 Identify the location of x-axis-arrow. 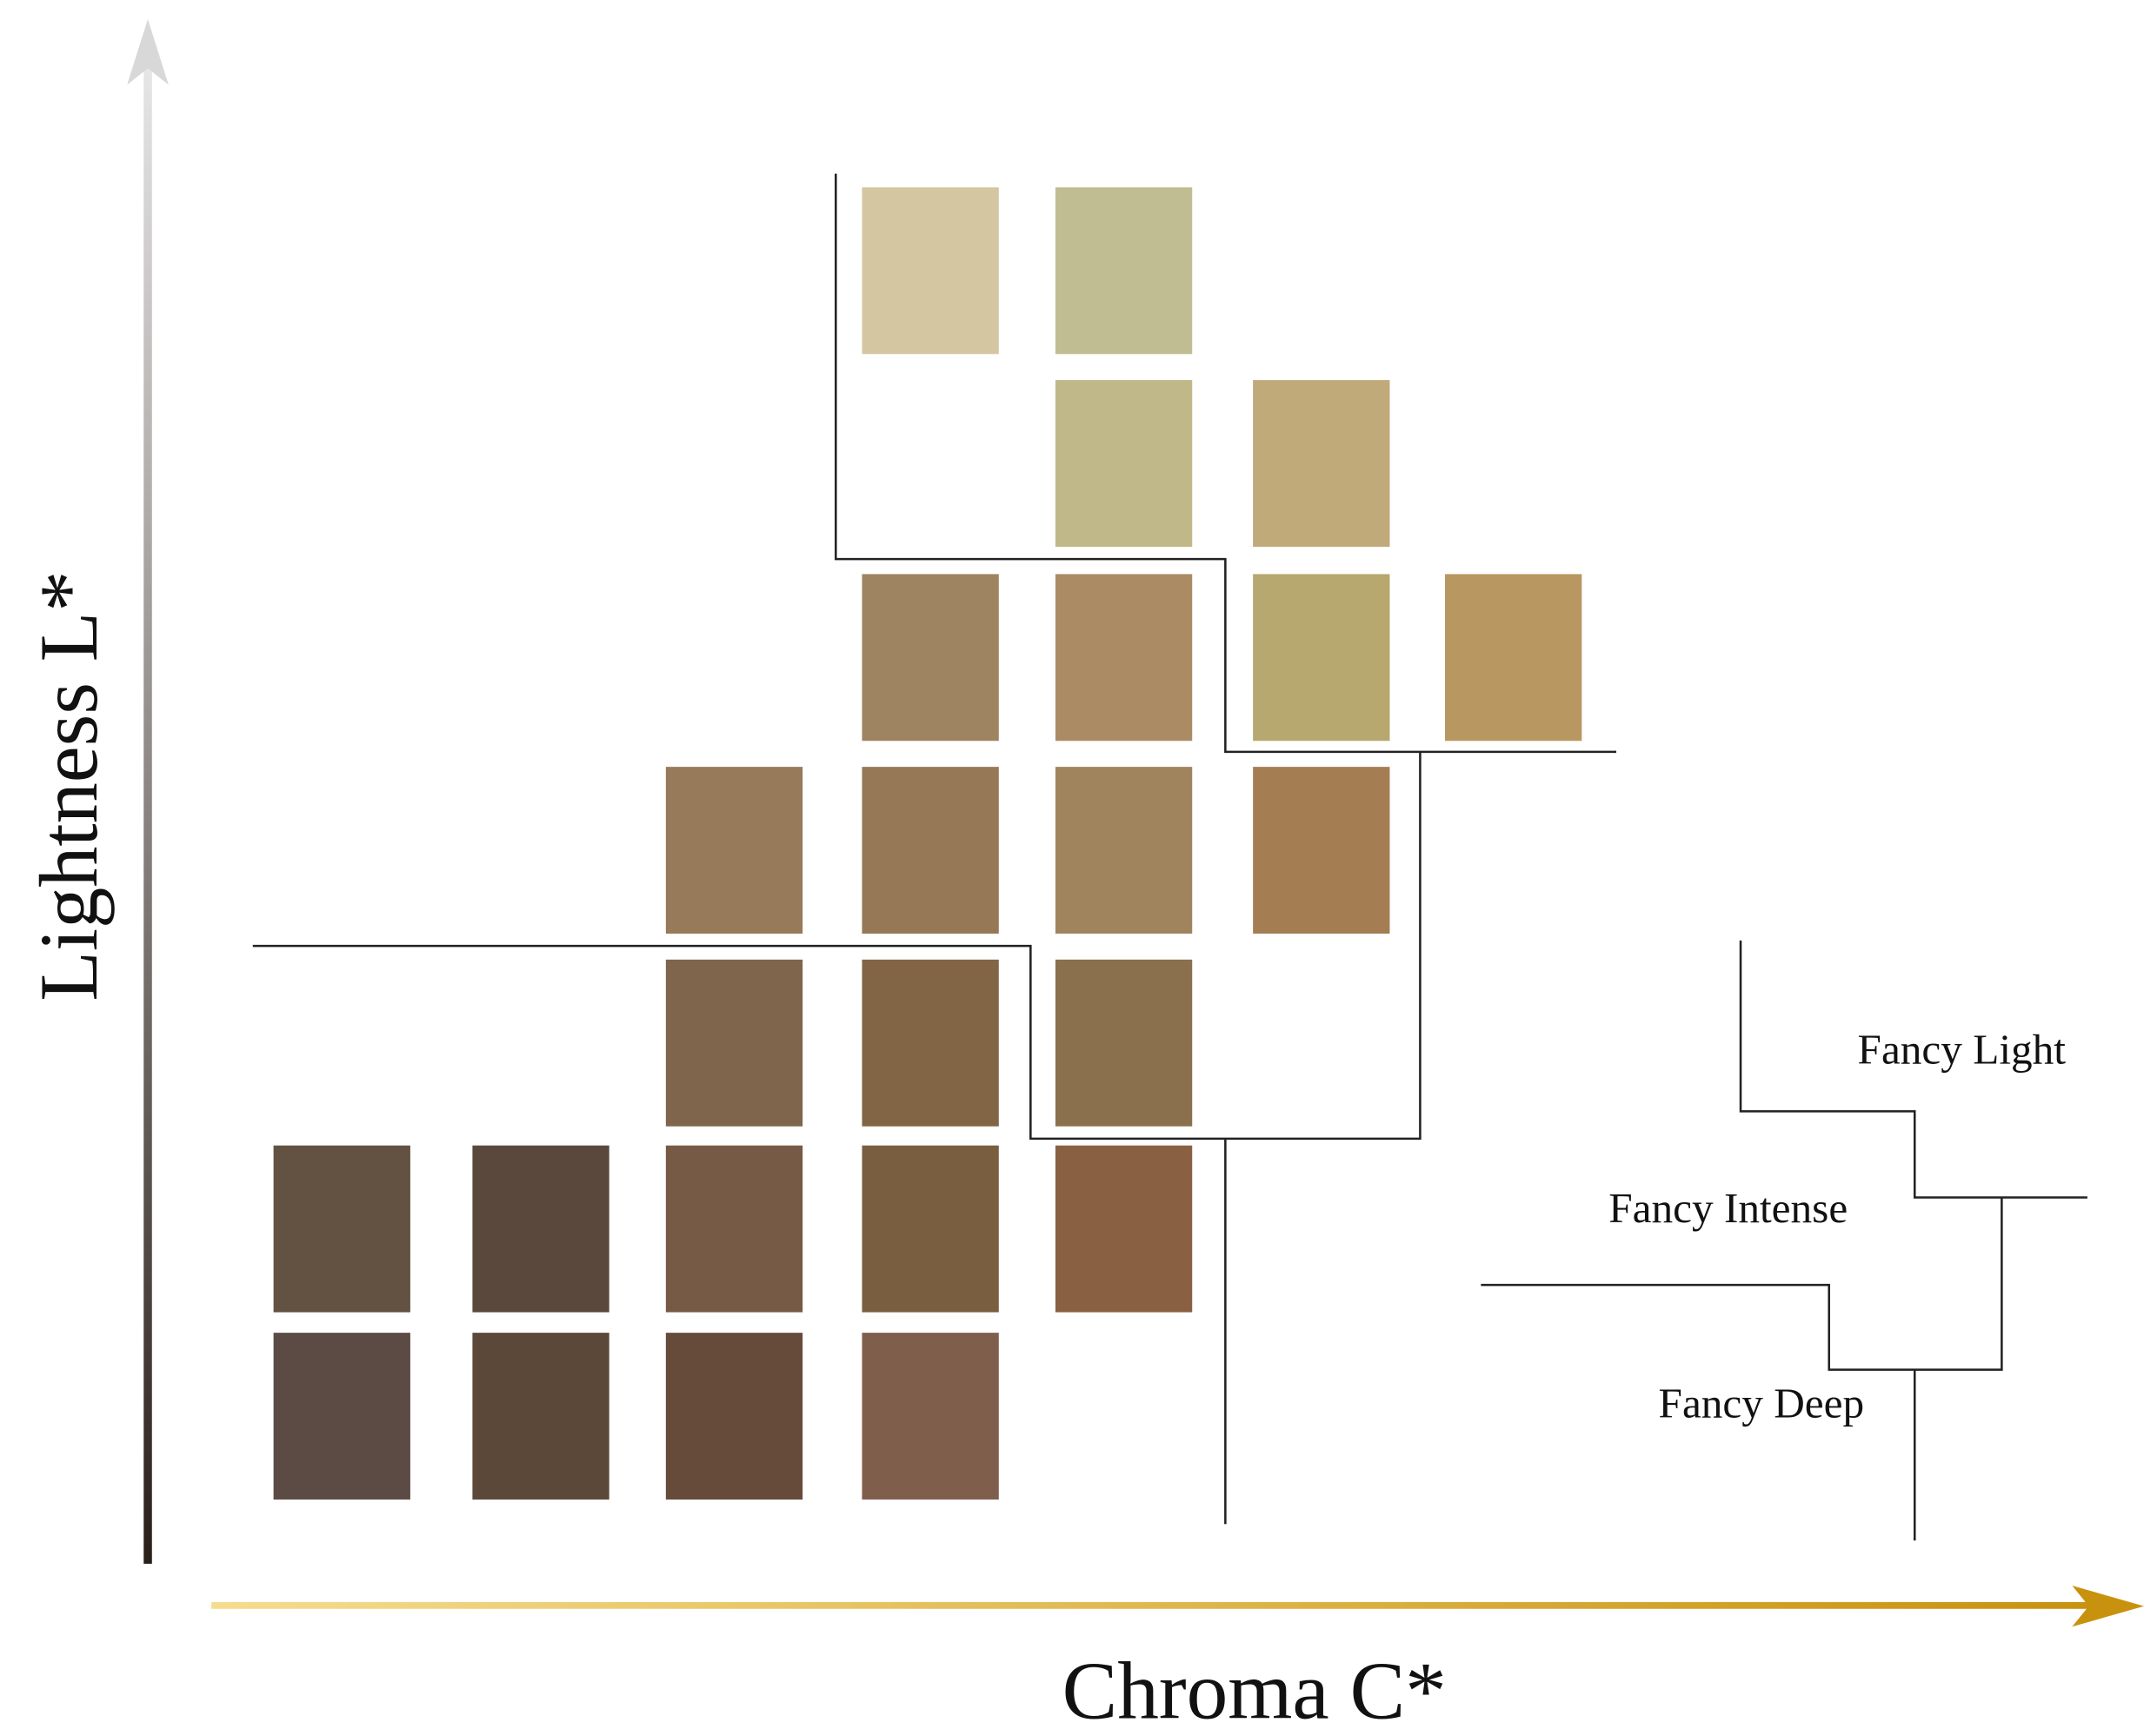
(2108, 1606).